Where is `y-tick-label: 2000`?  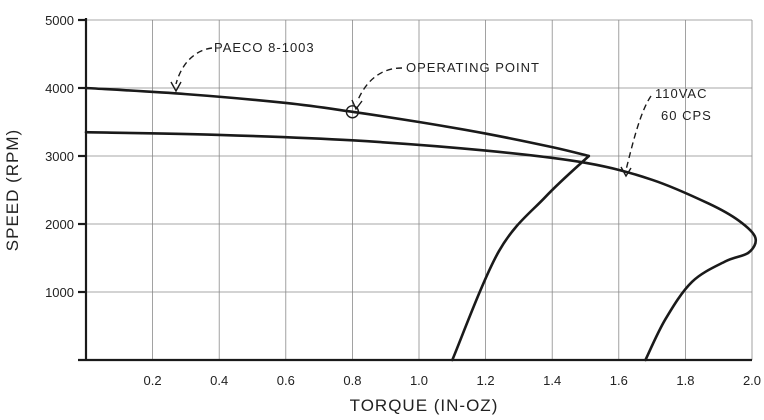
y-tick-label: 2000 is located at coordinates (59, 224).